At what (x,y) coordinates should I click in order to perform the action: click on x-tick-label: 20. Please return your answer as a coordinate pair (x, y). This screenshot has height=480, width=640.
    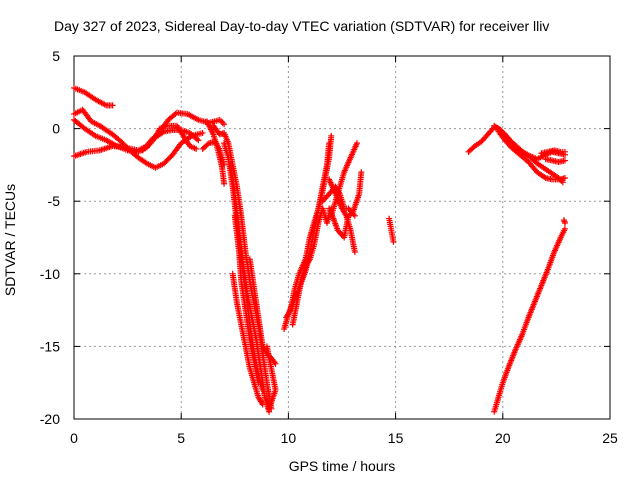
    Looking at the image, I should click on (503, 438).